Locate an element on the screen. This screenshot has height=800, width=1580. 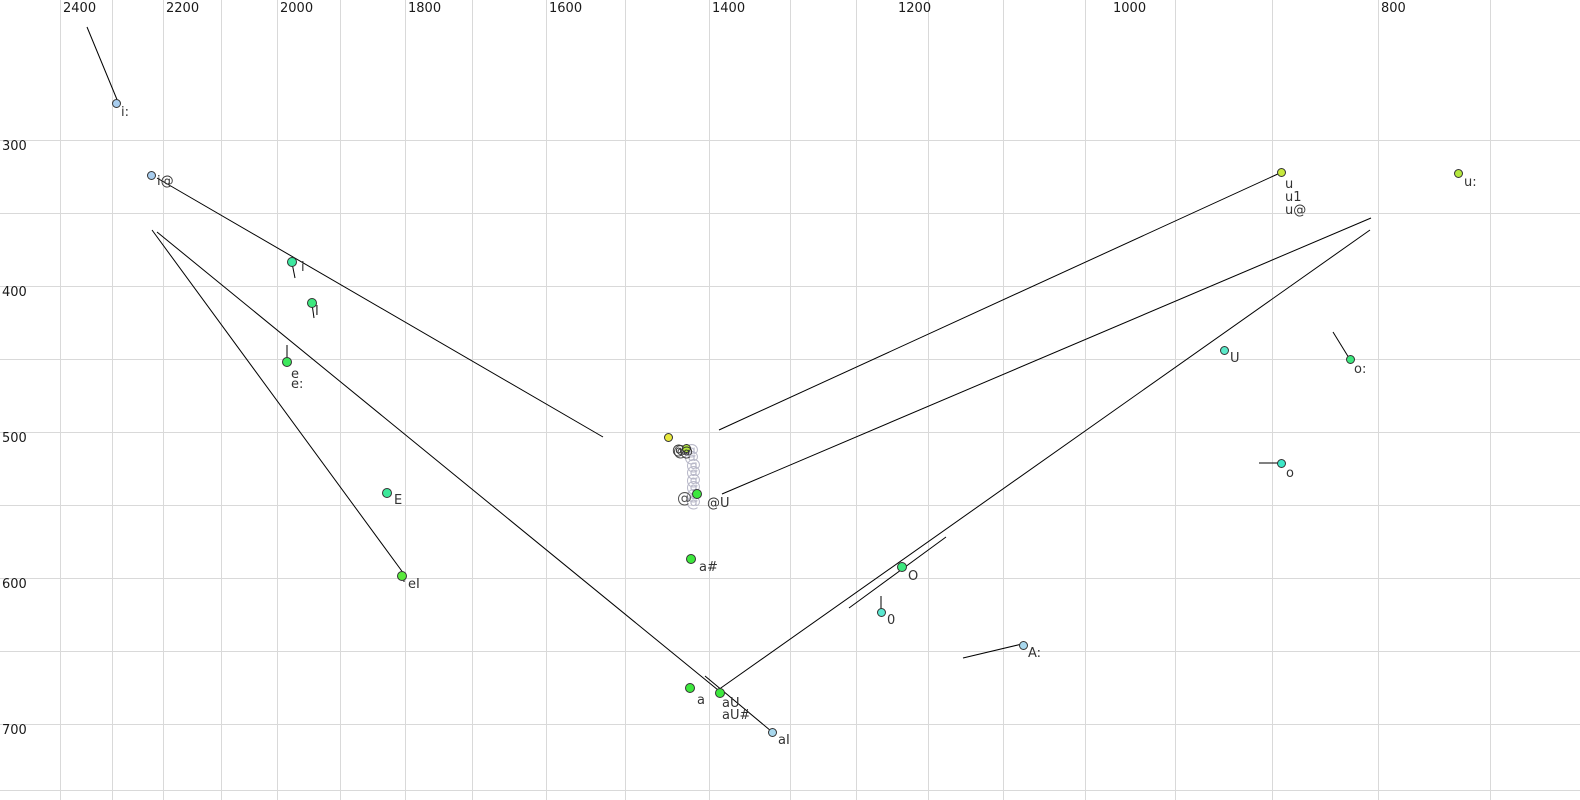
x-tick-label: 1400 is located at coordinates (729, 8).